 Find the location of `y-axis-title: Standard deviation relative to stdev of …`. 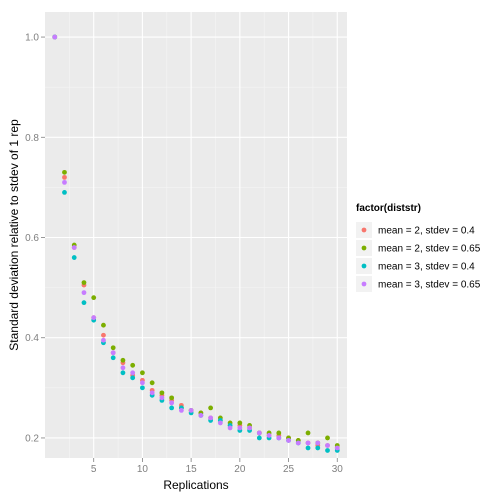

y-axis-title: Standard deviation relative to stdev of … is located at coordinates (14, 235).